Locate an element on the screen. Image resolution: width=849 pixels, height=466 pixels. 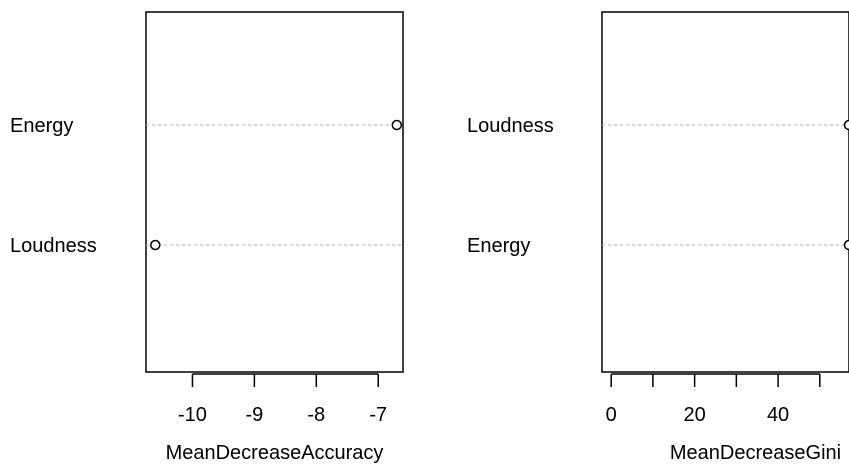
accuracy-x-tick-label--10: -10 is located at coordinates (192, 415).